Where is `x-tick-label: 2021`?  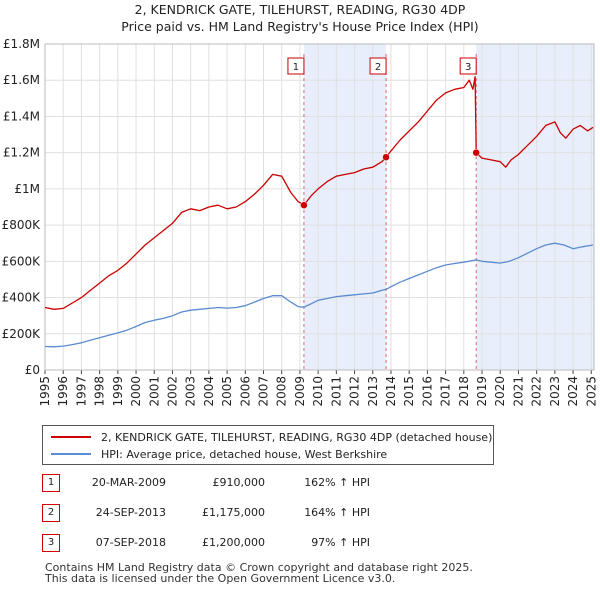
x-tick-label: 2021 is located at coordinates (518, 391).